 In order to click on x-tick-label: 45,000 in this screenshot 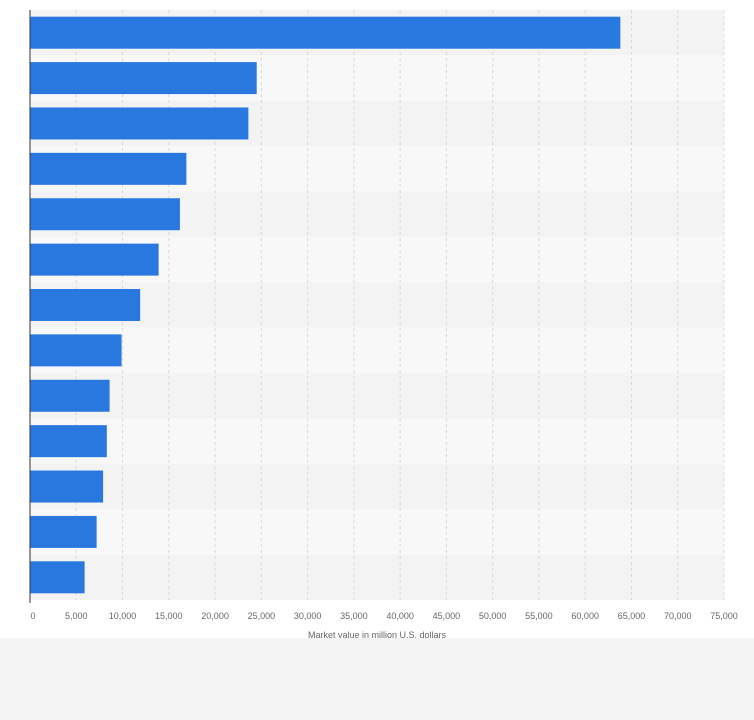, I will do `click(447, 616)`.